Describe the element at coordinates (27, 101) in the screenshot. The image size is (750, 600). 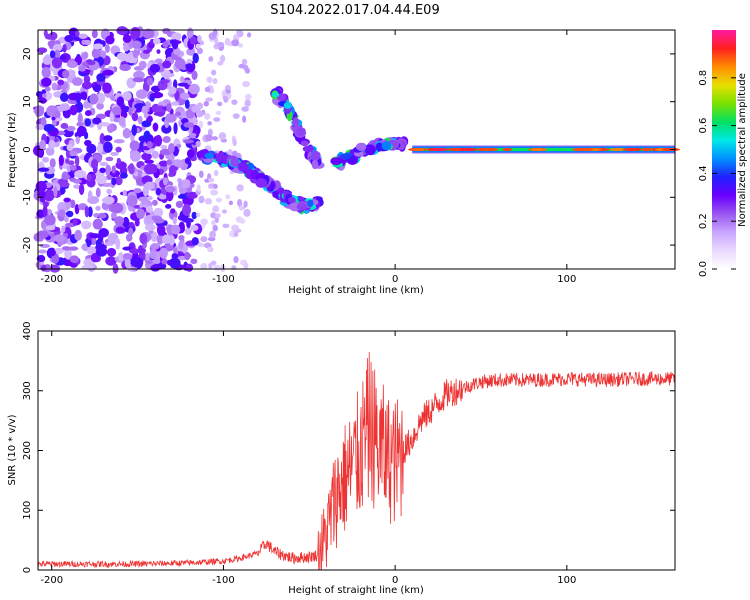
I see `spectrogram-ytick-label: 10` at that location.